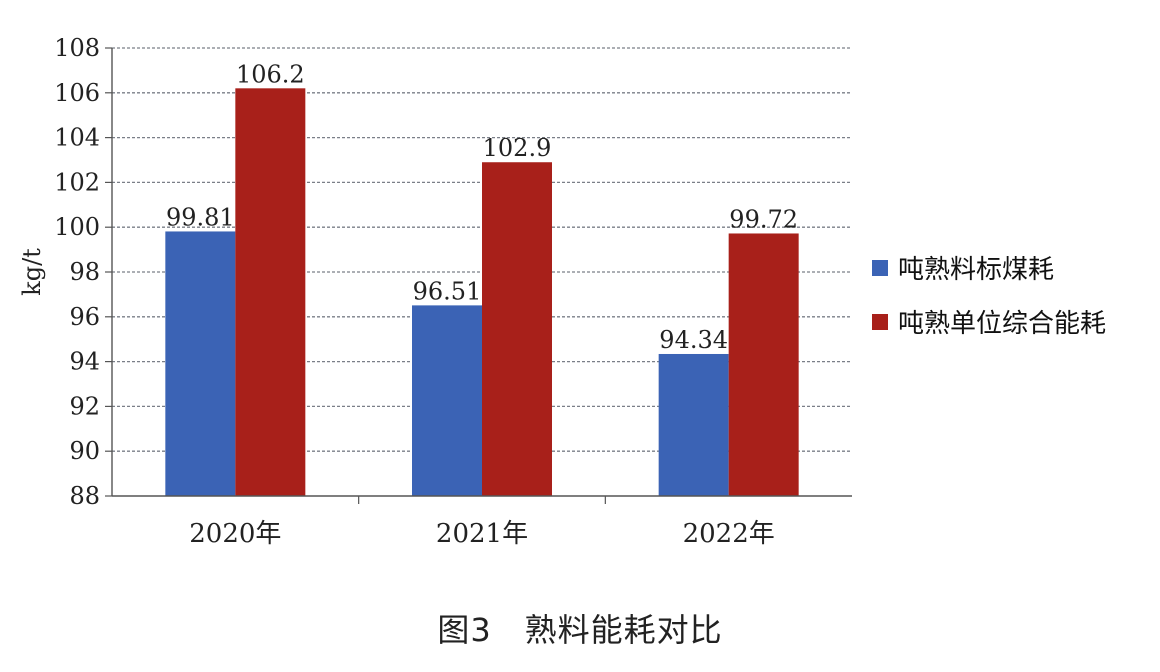  I want to click on legend-label: 吨熟单位综合能耗, so click(1002, 324).